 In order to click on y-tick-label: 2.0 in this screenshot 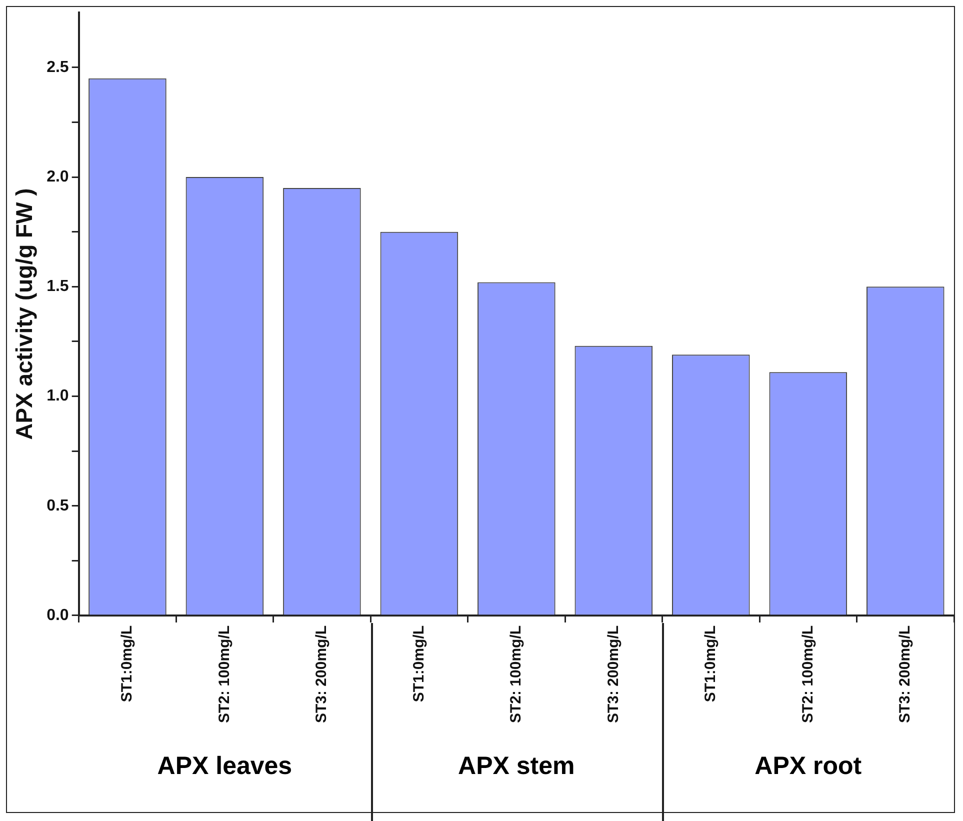, I will do `click(57, 177)`.